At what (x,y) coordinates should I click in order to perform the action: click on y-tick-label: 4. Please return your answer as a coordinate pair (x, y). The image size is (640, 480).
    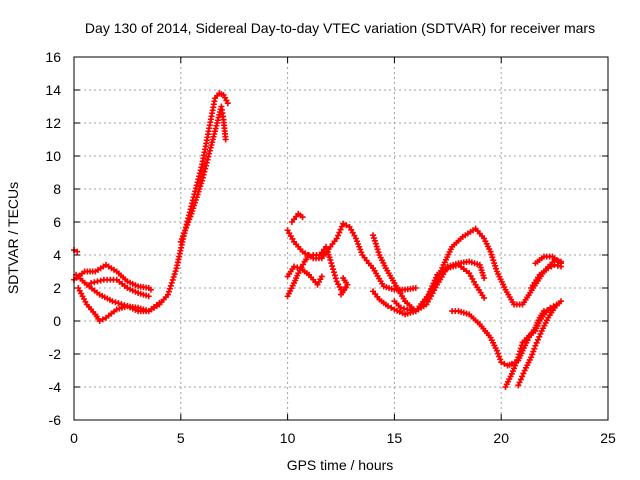
    Looking at the image, I should click on (57, 255).